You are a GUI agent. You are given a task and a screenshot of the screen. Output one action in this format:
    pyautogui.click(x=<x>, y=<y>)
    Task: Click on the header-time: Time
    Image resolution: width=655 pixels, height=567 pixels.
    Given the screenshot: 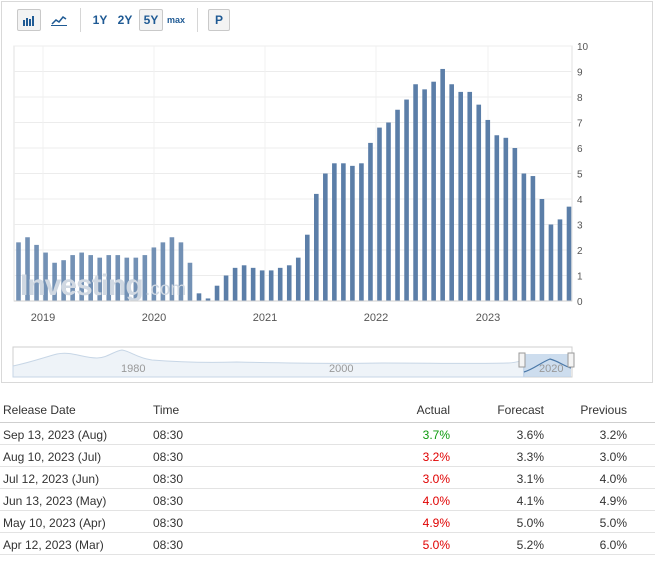 What is the action you would take?
    pyautogui.click(x=166, y=410)
    